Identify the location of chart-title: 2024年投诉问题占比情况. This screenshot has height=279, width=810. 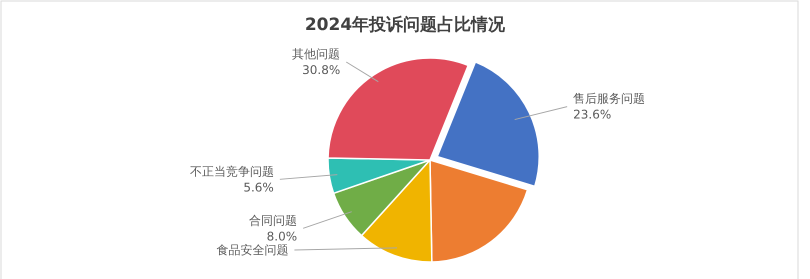
(405, 25).